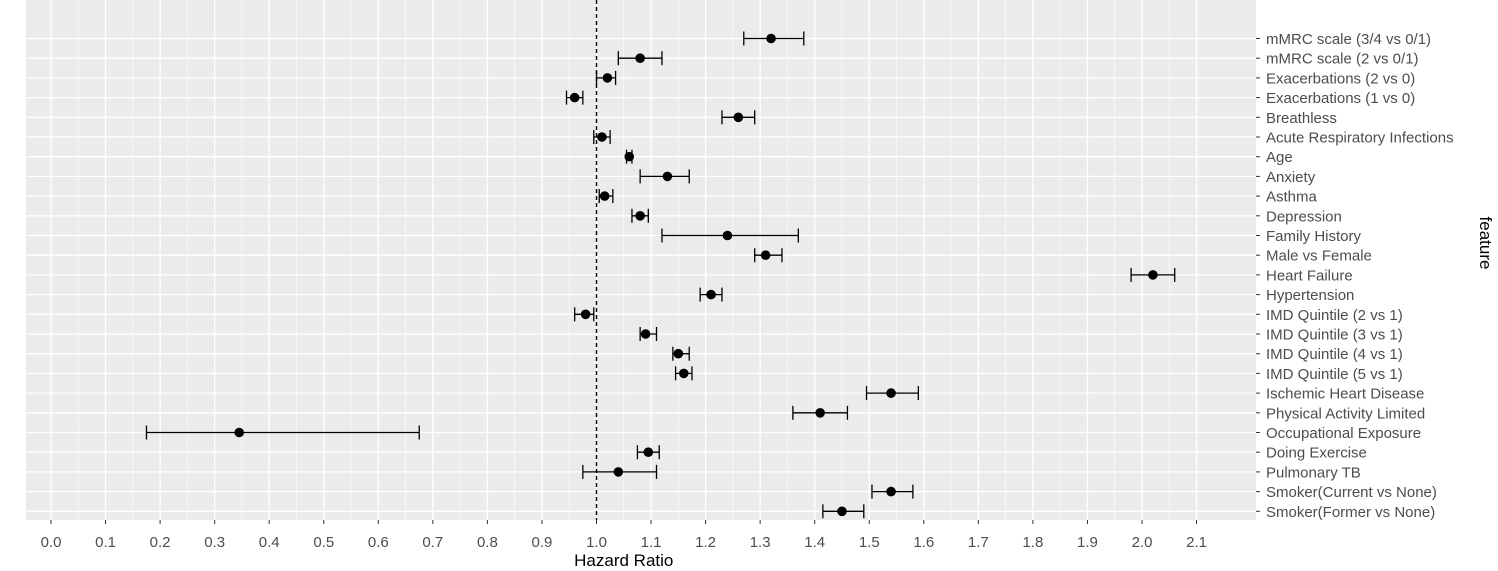  I want to click on x-tick-label: 0.6, so click(378, 542).